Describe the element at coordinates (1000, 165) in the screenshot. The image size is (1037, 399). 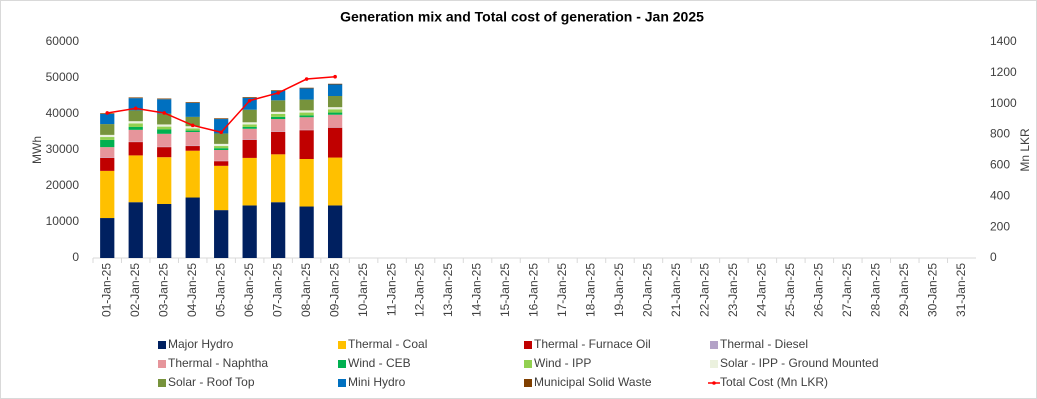
I see `y2-tick-label: 600` at that location.